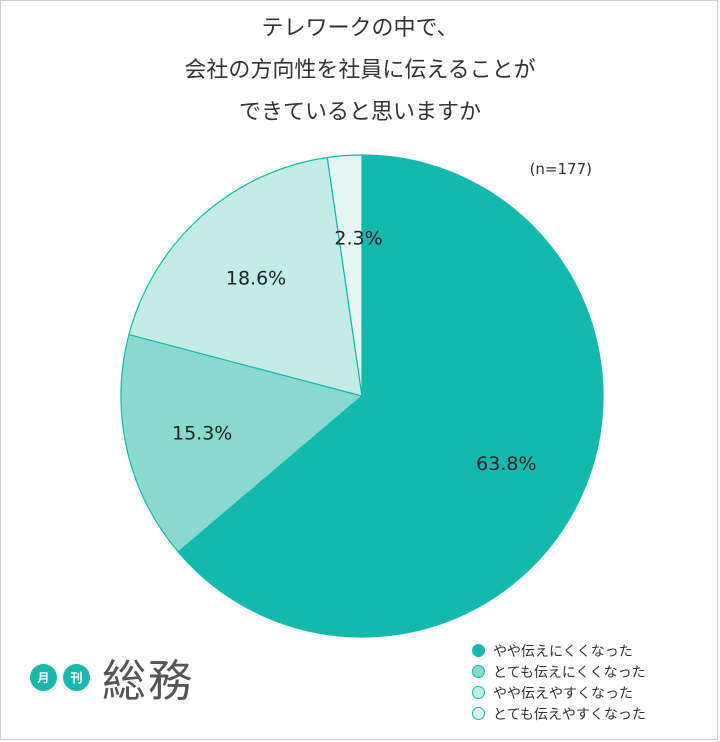 This screenshot has height=742, width=720. Describe the element at coordinates (358, 238) in the screenshot. I see `slice-label-4: 2.3%` at that location.